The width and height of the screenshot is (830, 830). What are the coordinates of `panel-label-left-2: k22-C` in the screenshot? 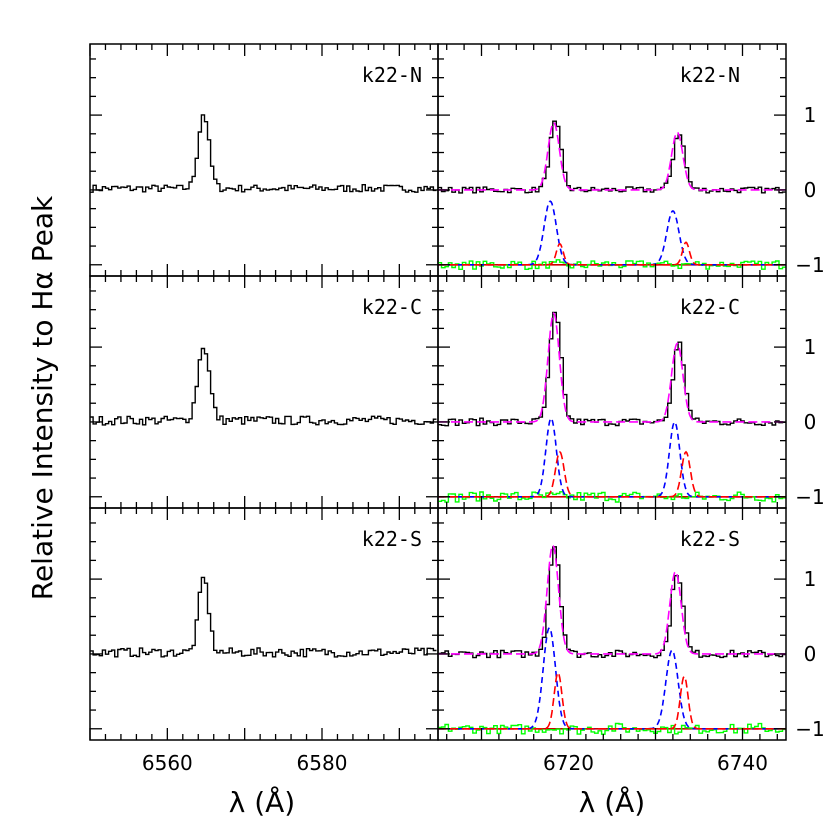 It's located at (392, 307).